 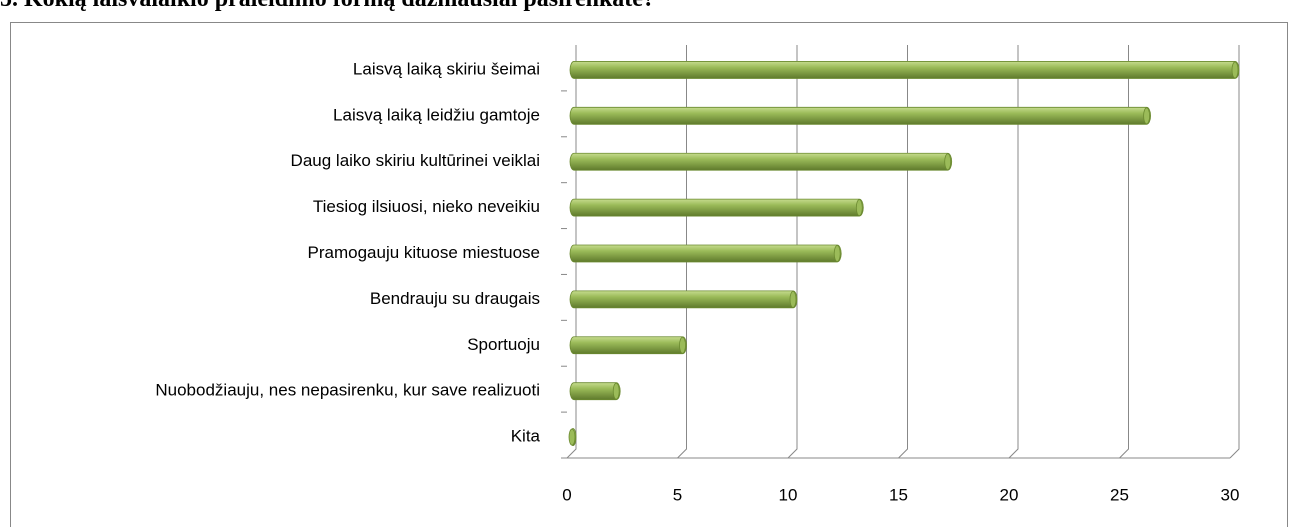 What do you see at coordinates (436, 114) in the screenshot?
I see `y-tick-label: Laisvą laiką leidžiu gamtoje` at bounding box center [436, 114].